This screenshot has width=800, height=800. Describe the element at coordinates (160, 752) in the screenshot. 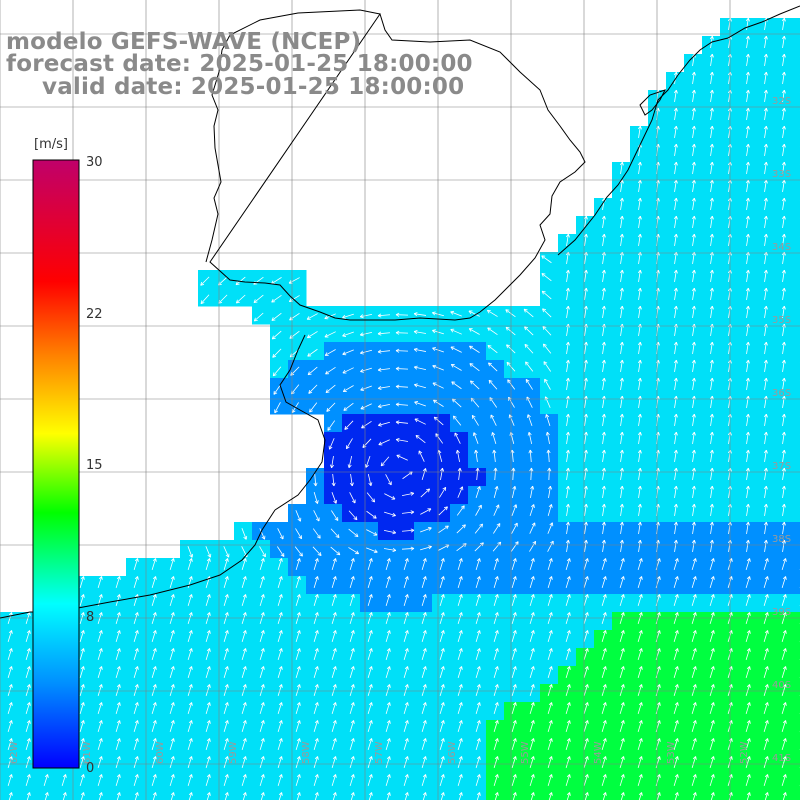

I see `longitude-label: 60W` at that location.